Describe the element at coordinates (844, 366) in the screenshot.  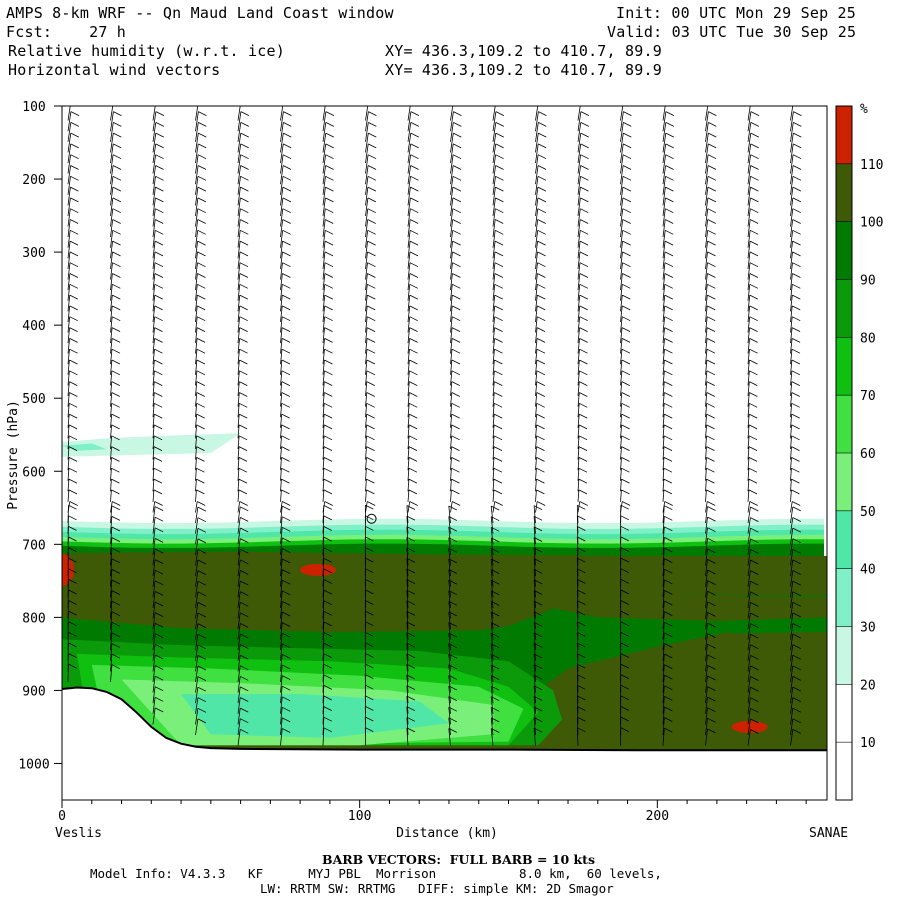
I see `colorbar-bin` at that location.